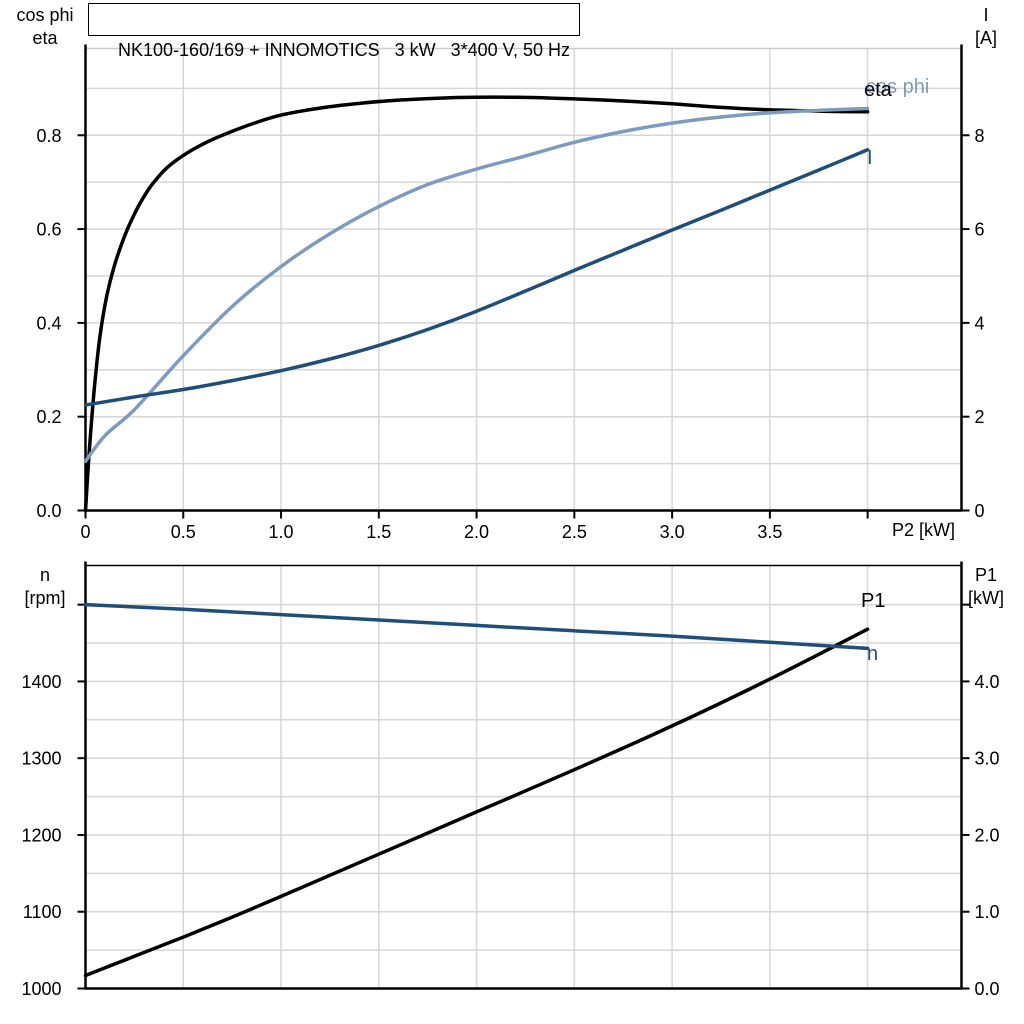  Describe the element at coordinates (476, 626) in the screenshot. I see `curve-n` at that location.